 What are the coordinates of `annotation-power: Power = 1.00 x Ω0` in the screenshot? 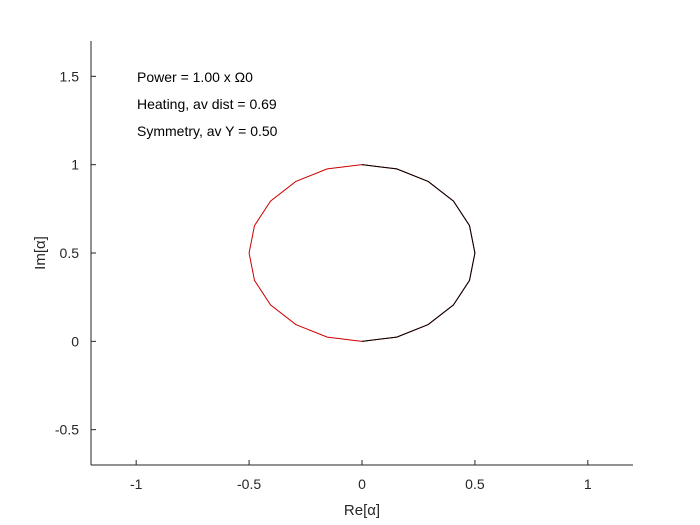 It's located at (195, 77).